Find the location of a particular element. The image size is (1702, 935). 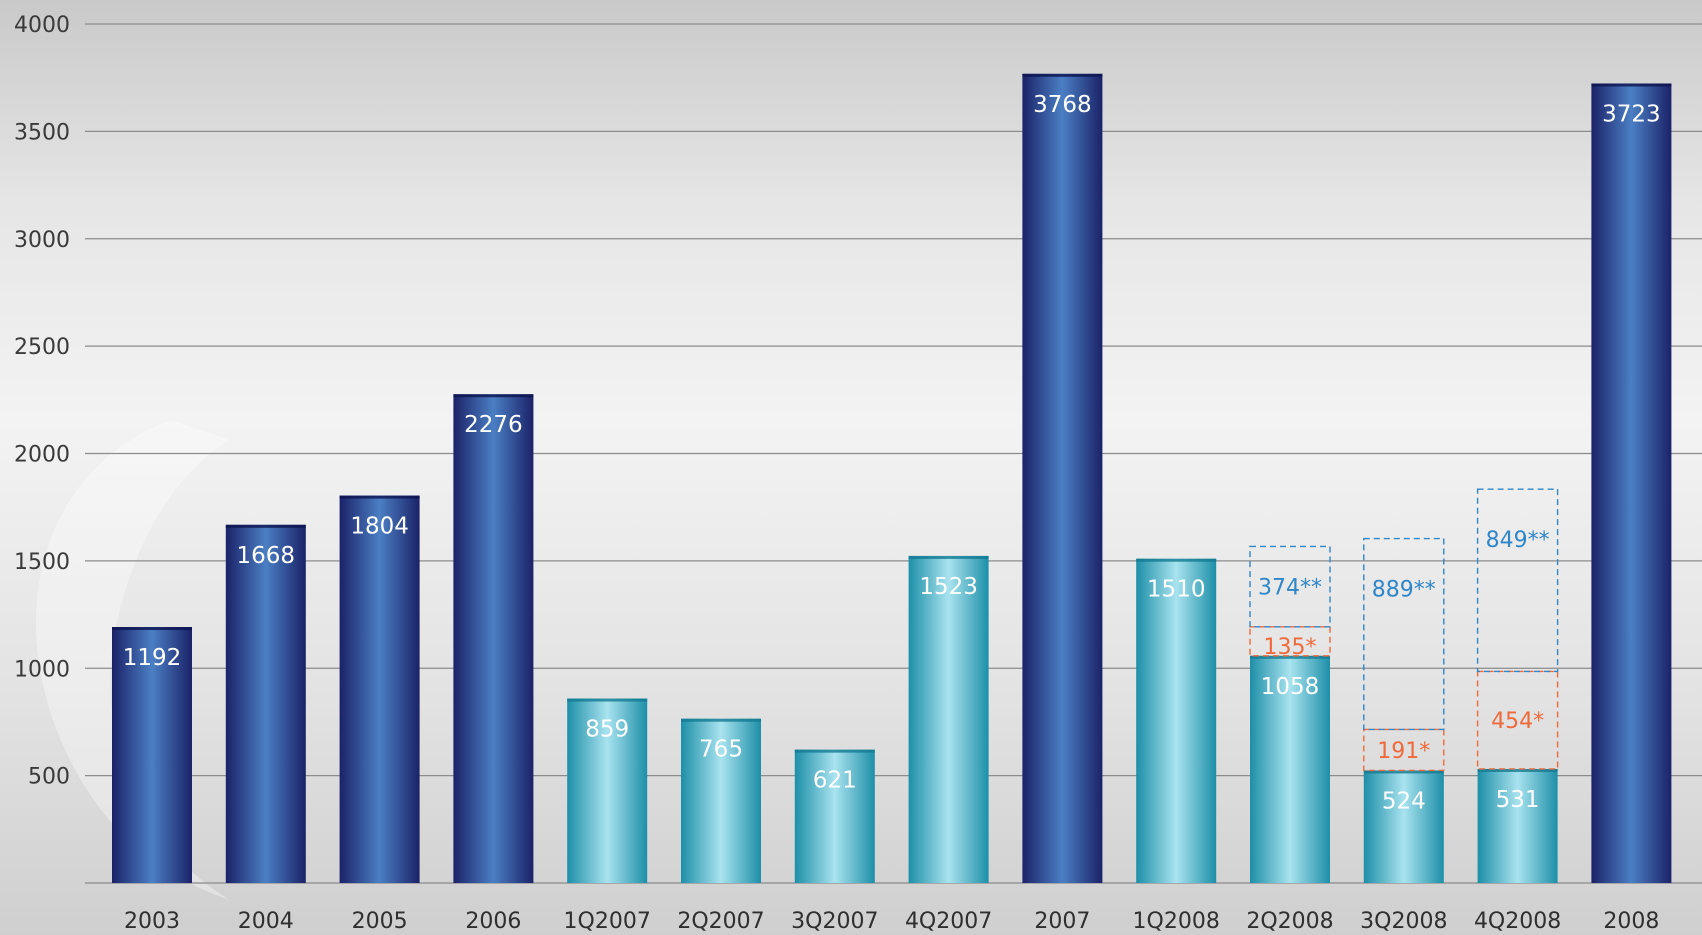

outline-label: 374** is located at coordinates (1290, 588).